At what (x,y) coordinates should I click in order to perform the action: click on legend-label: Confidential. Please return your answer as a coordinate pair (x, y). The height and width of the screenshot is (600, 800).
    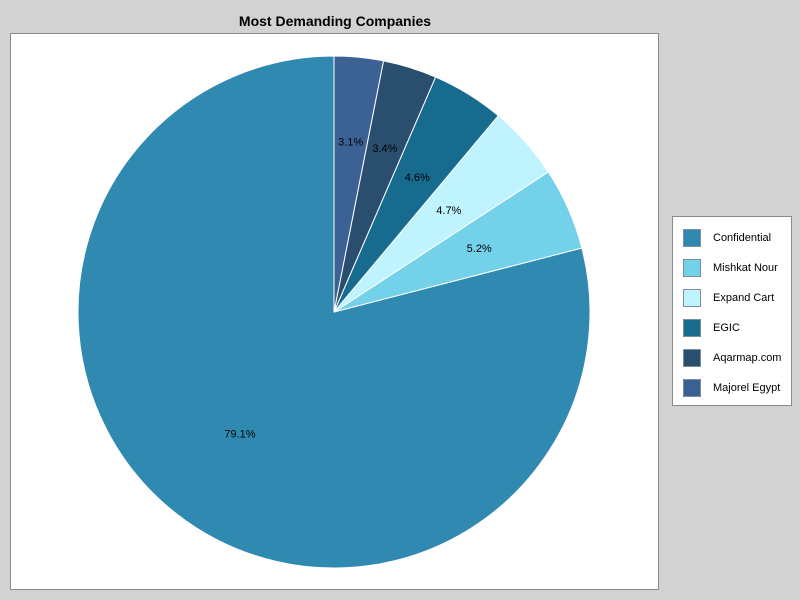
    Looking at the image, I should click on (742, 238).